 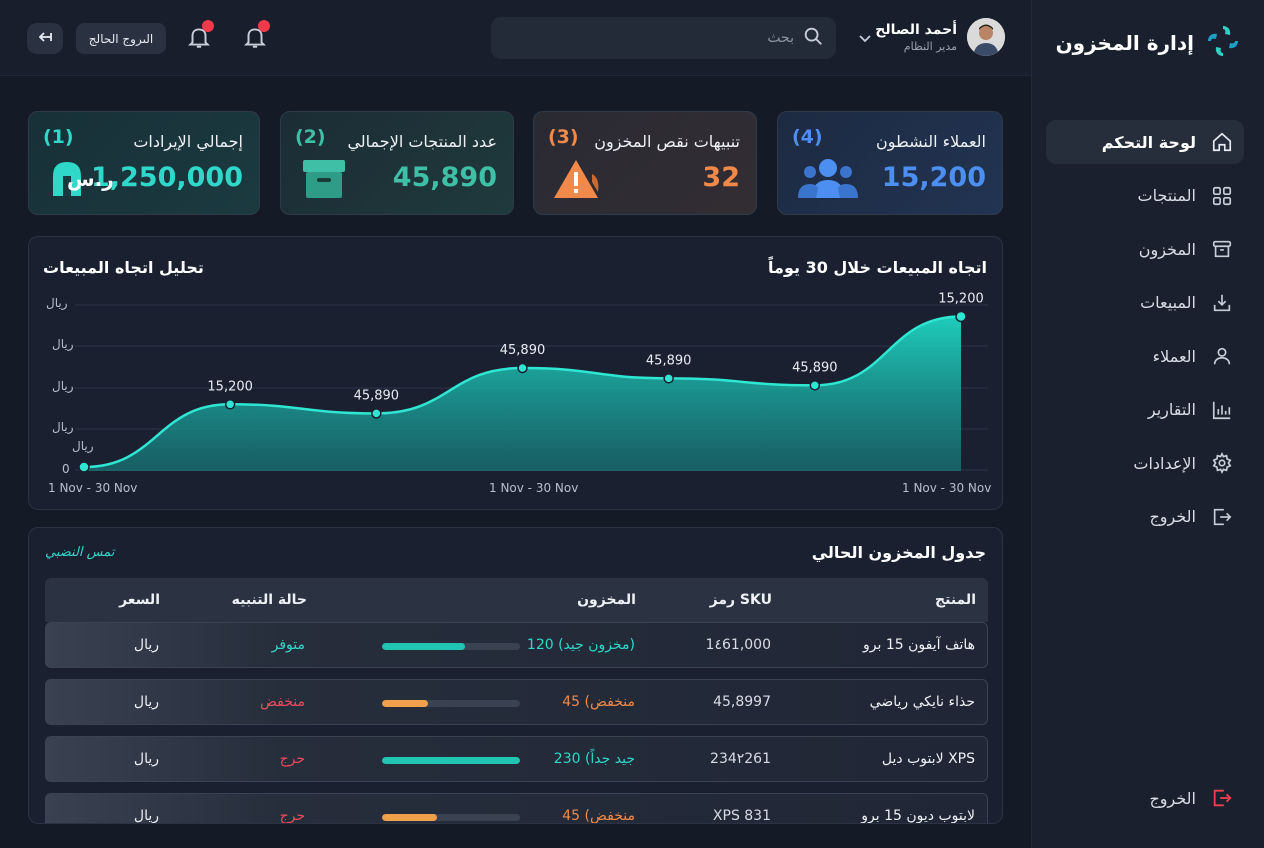 I want to click on sidebar-item-label: المبيعات, so click(x=1168, y=302).